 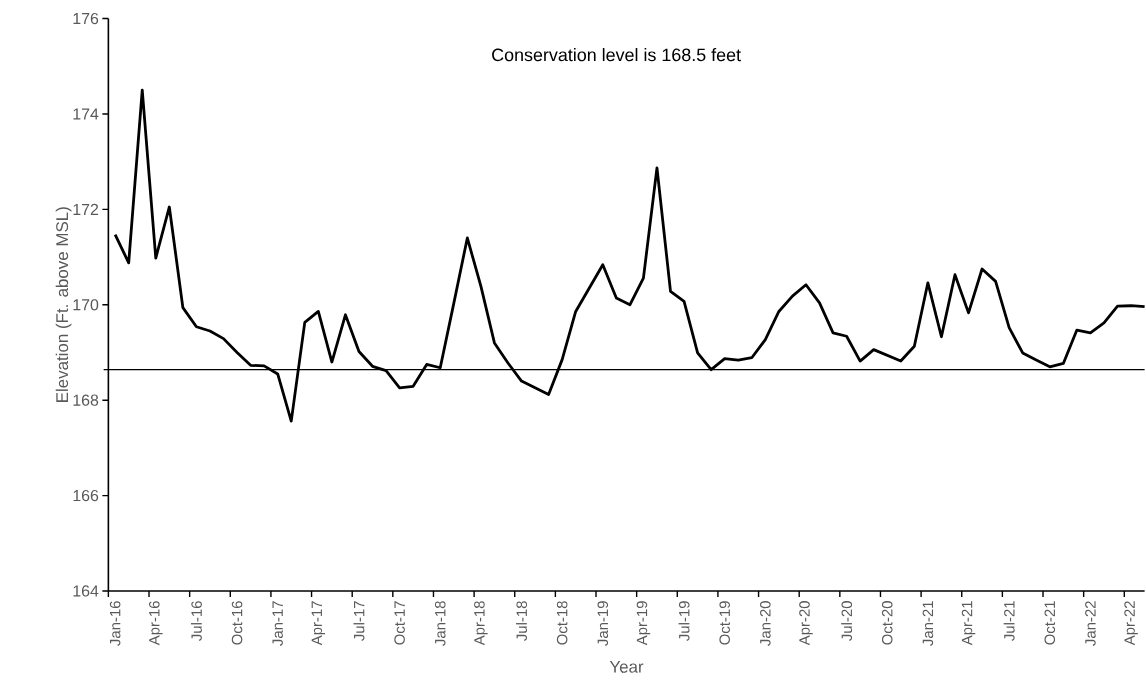 I want to click on x-tick-label: Oct-18, so click(x=562, y=623).